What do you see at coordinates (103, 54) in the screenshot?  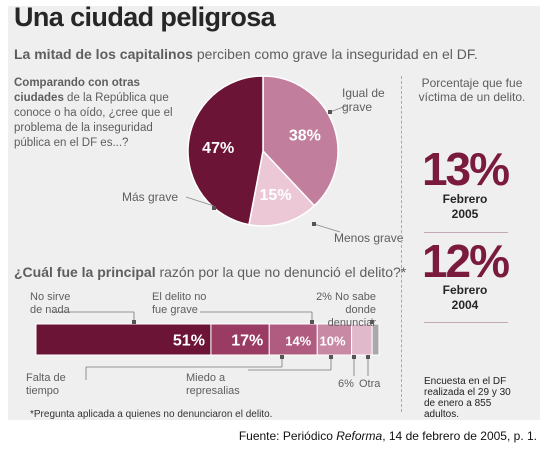 I see `subtitle-bold: La mitad de los capitalinos` at bounding box center [103, 54].